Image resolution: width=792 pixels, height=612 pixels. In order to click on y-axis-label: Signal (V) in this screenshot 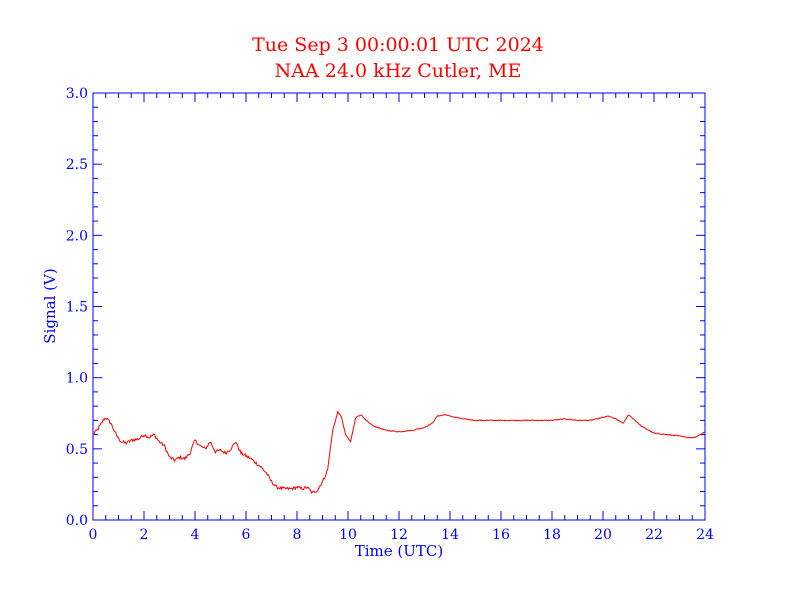, I will do `click(50, 305)`.